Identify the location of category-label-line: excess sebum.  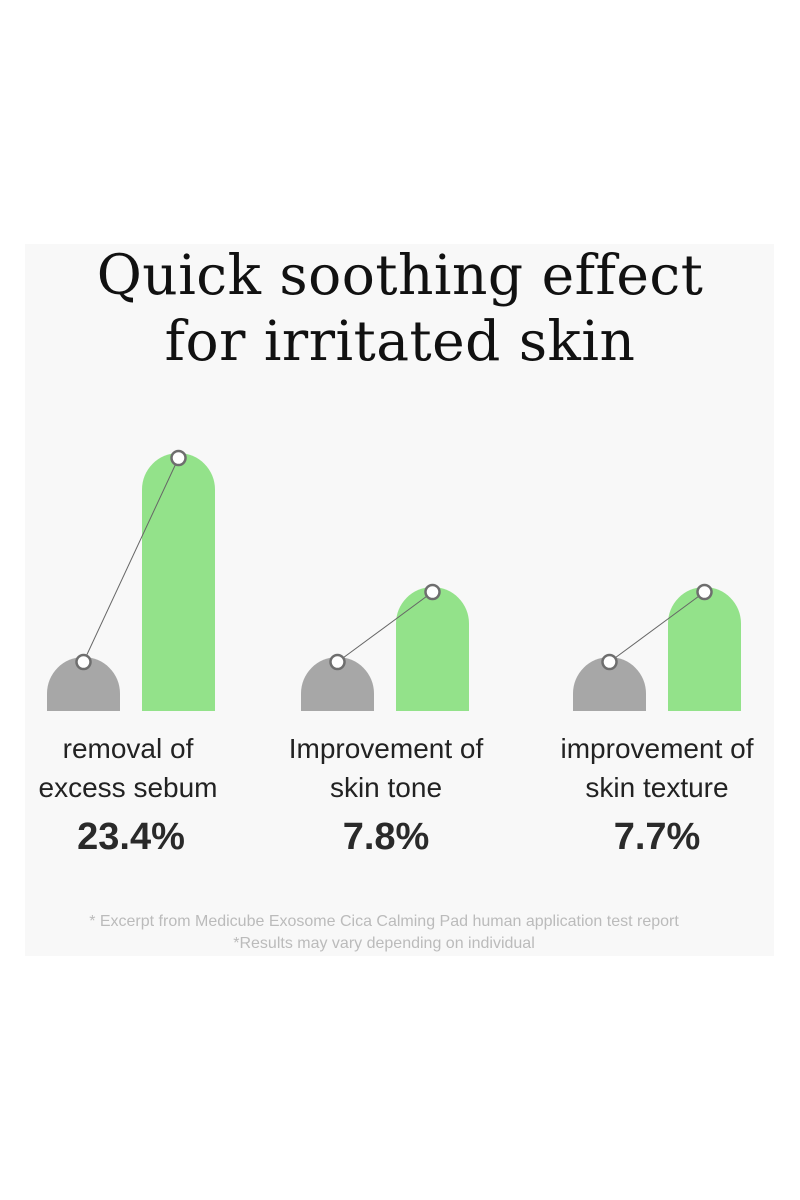
(128, 787).